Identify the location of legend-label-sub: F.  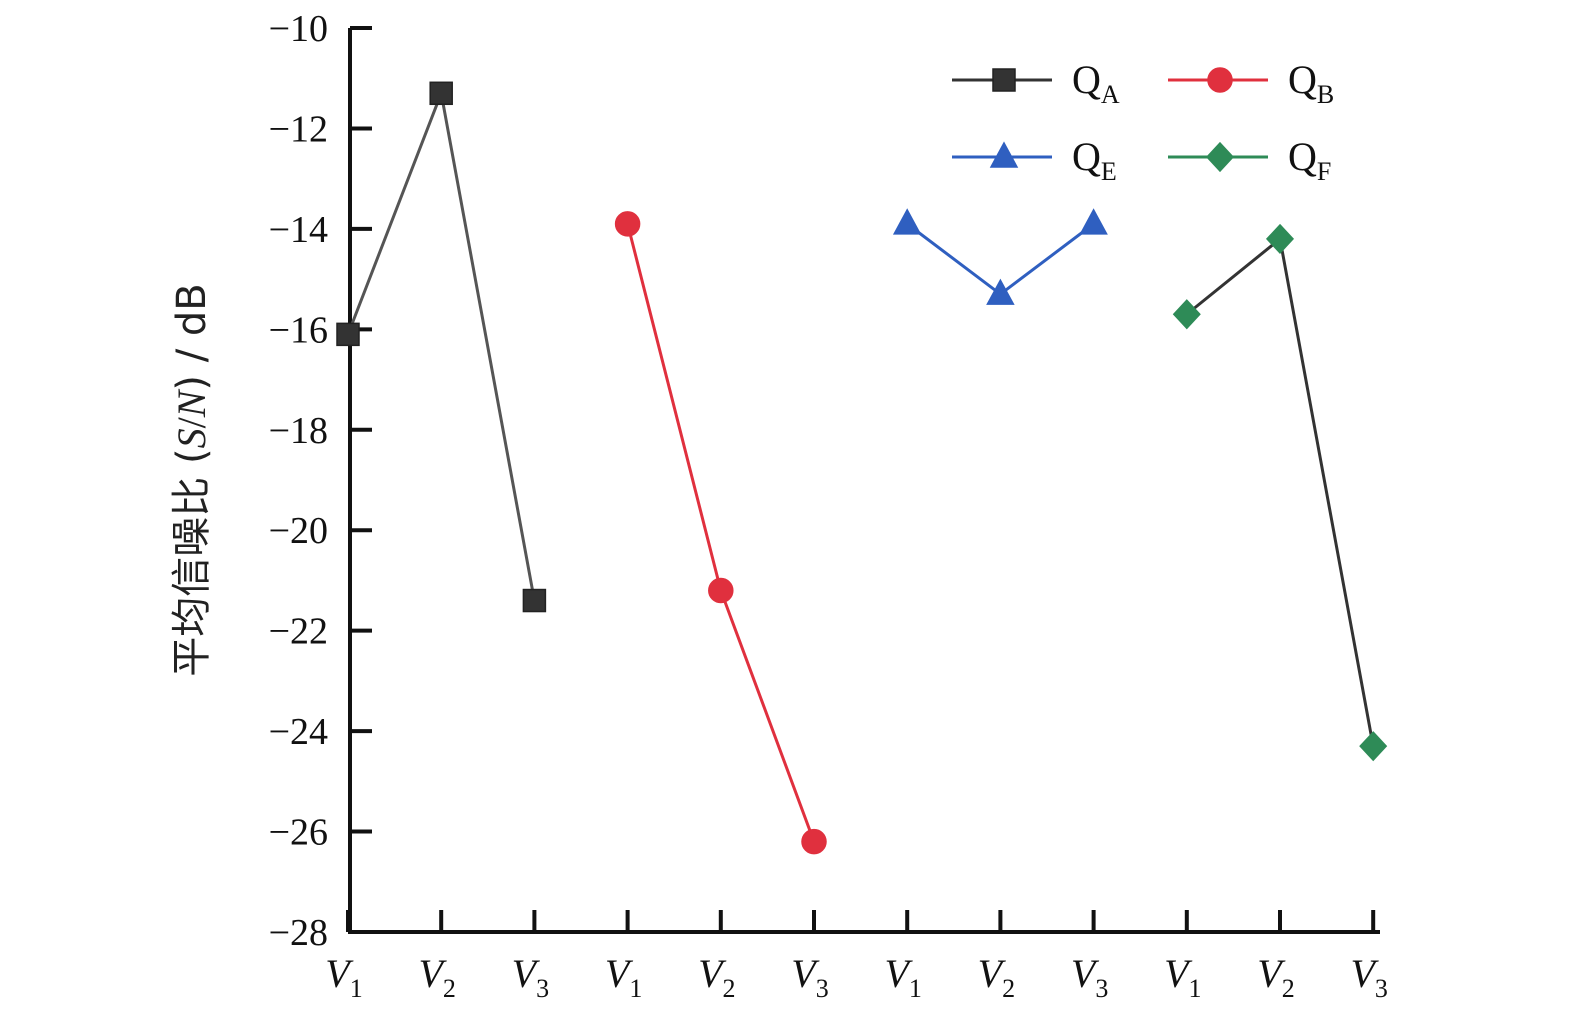
(1324, 171).